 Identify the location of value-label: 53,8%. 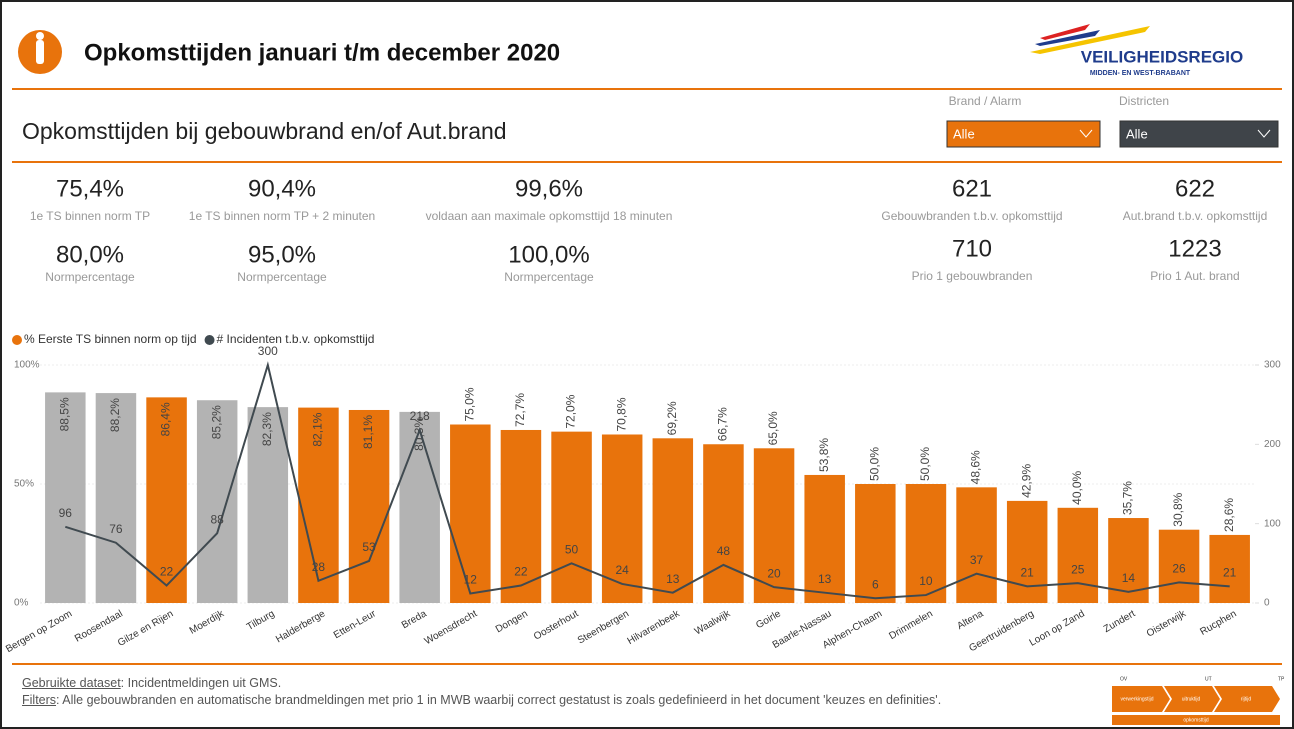
(824, 455).